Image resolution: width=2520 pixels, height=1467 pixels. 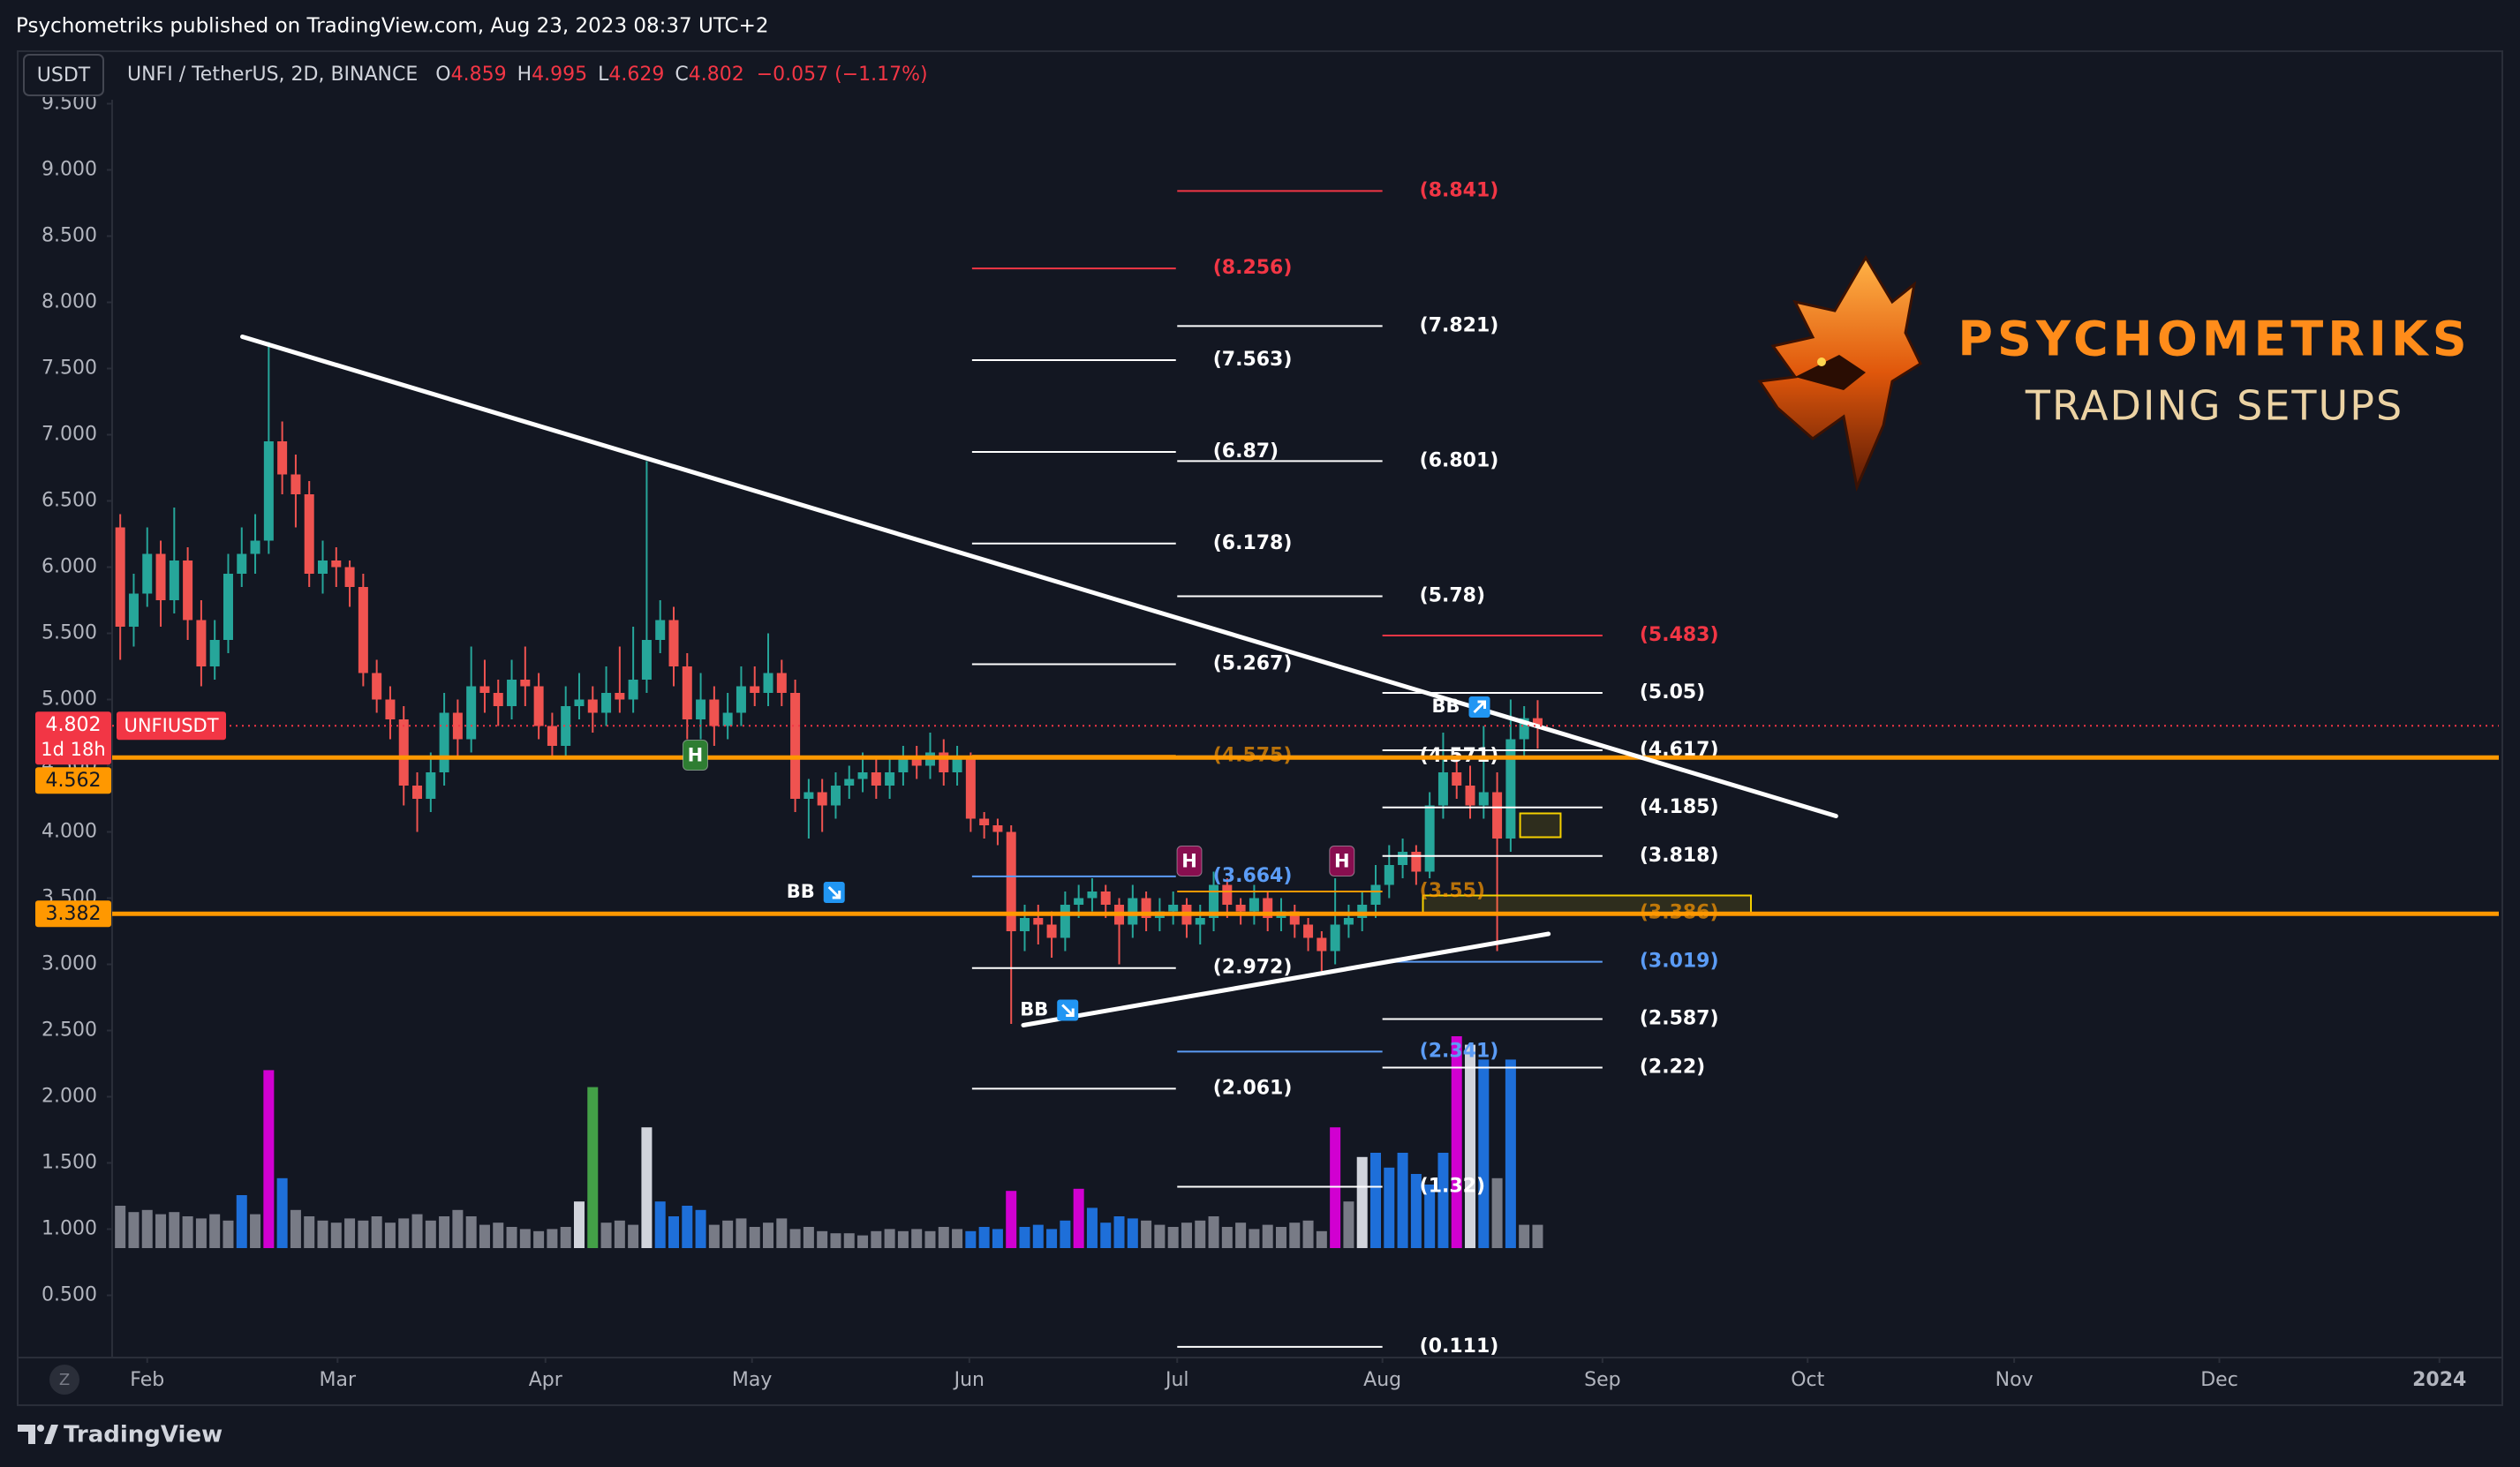 What do you see at coordinates (69, 302) in the screenshot?
I see `y-tick-label: 8.000` at bounding box center [69, 302].